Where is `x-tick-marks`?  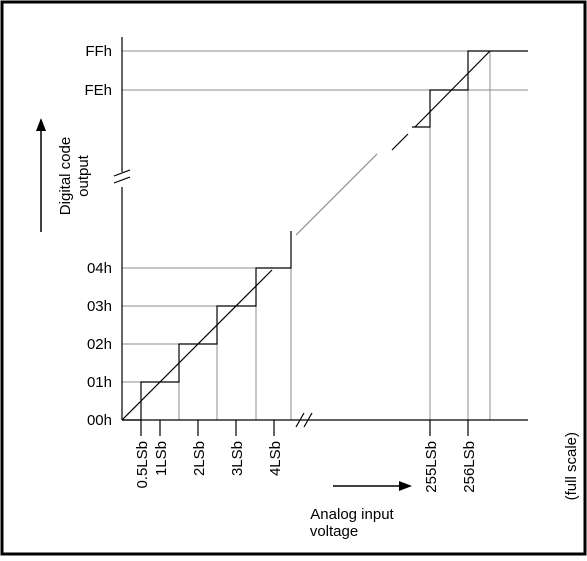 x-tick-marks is located at coordinates (304, 428).